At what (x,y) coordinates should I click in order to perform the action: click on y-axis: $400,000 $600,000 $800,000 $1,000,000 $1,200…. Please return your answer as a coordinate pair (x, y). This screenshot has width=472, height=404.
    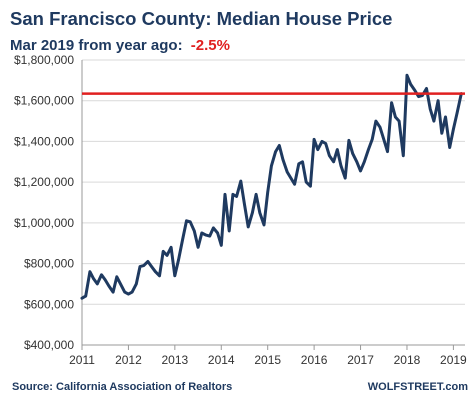
    Looking at the image, I should click on (44, 202).